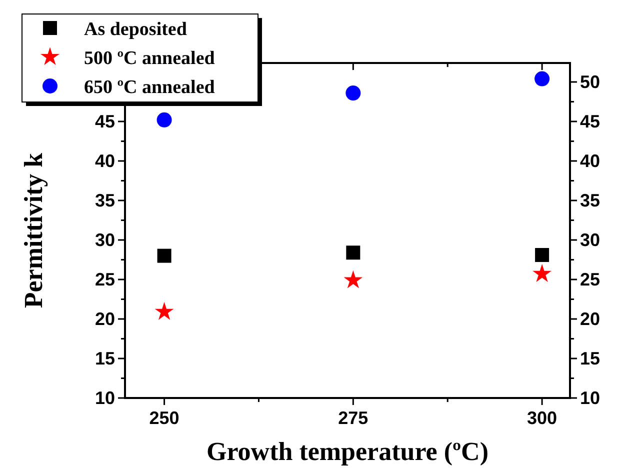 The height and width of the screenshot is (468, 618). What do you see at coordinates (590, 160) in the screenshot?
I see `y2-tick-label: 40` at bounding box center [590, 160].